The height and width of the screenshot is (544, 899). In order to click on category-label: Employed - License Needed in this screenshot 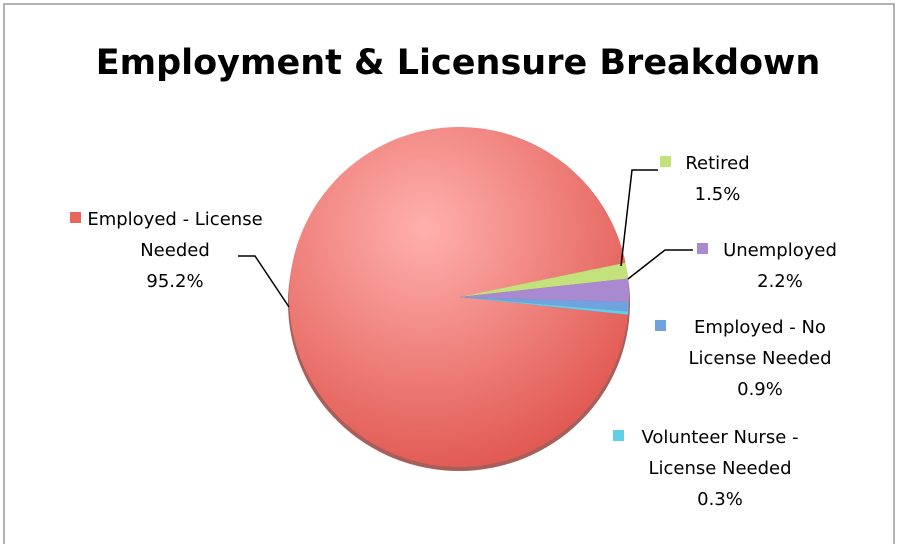, I will do `click(175, 235)`.